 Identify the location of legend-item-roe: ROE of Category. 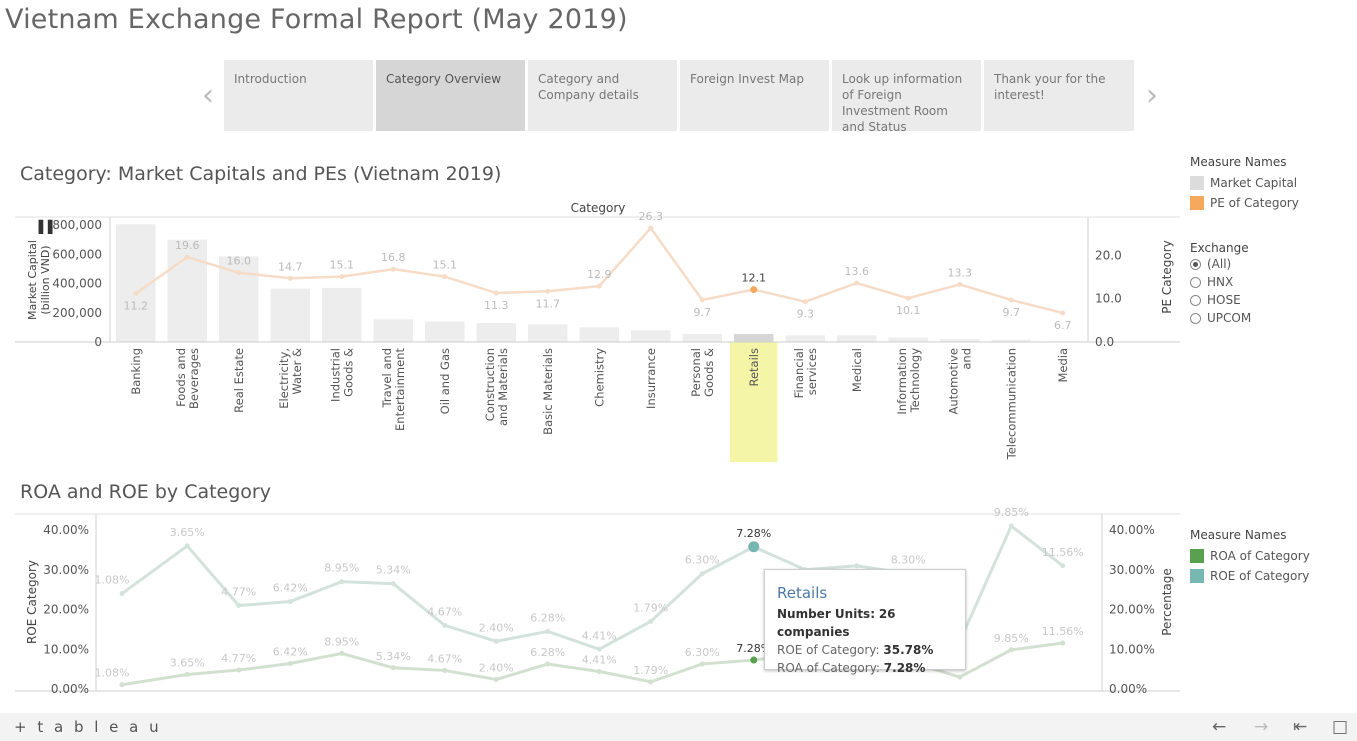
(1250, 576).